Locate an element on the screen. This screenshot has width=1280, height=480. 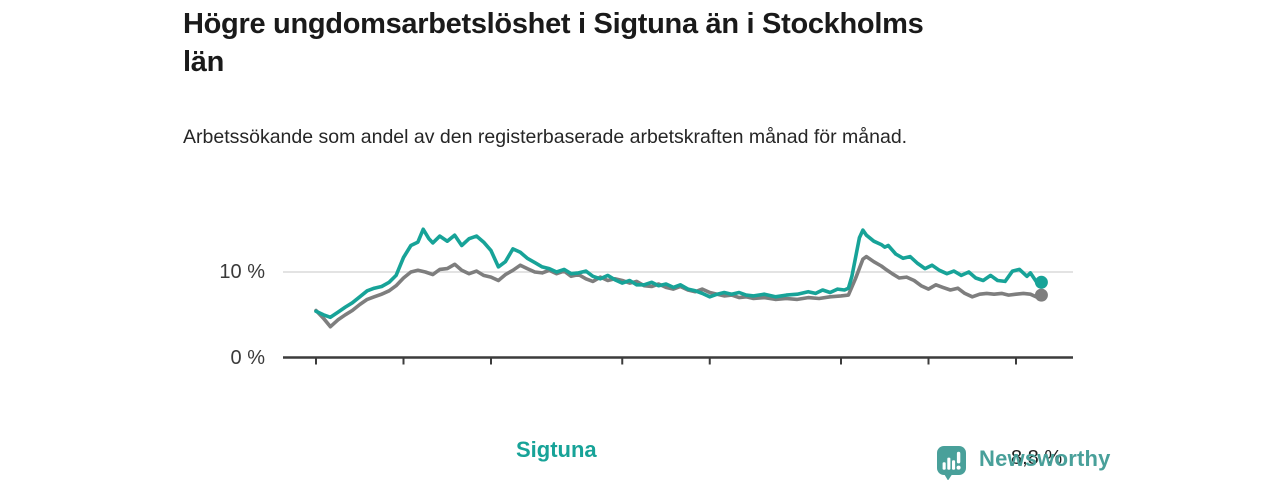
brand-name: Newsworthy is located at coordinates (1045, 458).